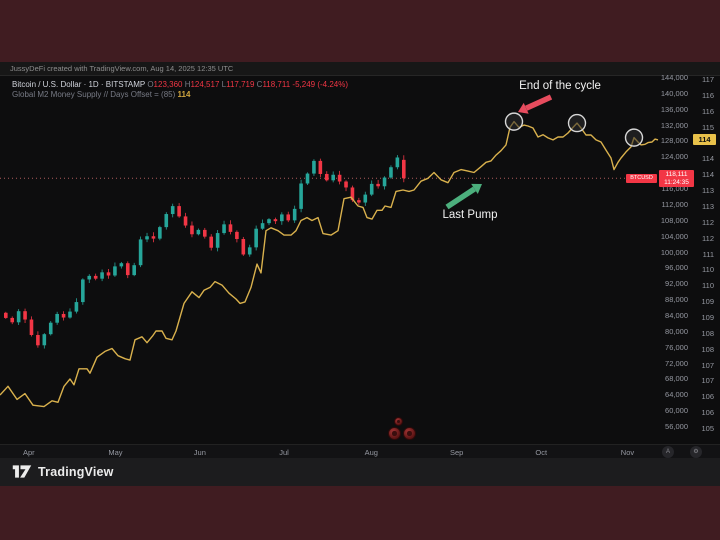 This screenshot has width=720, height=540. What do you see at coordinates (63, 471) in the screenshot?
I see `tradingview-logo: TradingView` at bounding box center [63, 471].